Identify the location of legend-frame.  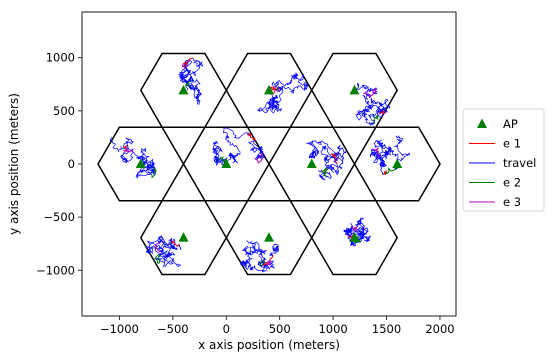
(503, 160).